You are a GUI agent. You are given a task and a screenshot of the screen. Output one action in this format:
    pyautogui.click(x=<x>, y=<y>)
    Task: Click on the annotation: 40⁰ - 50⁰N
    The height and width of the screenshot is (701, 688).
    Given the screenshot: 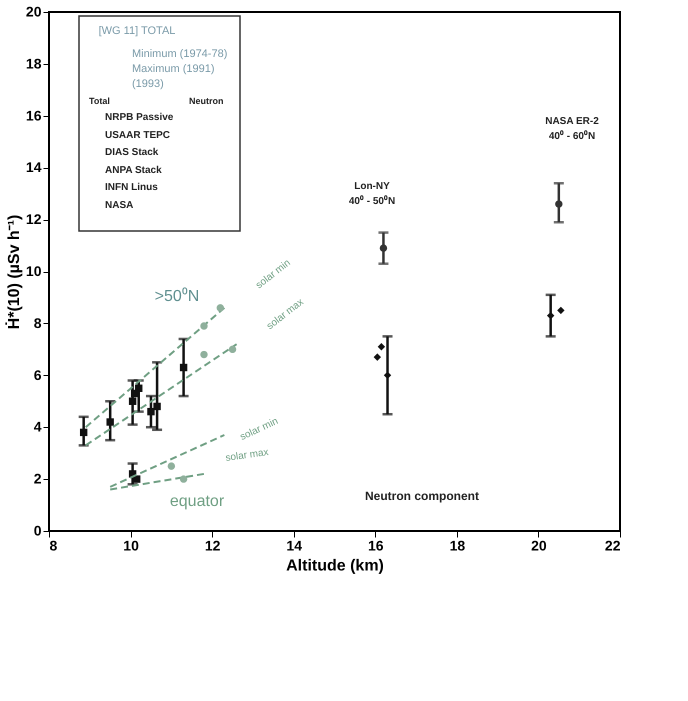 What is the action you would take?
    pyautogui.click(x=372, y=201)
    